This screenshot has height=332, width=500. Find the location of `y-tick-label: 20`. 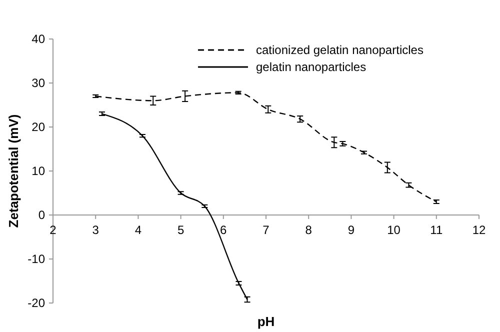

y-tick-label: 20 is located at coordinates (39, 127).